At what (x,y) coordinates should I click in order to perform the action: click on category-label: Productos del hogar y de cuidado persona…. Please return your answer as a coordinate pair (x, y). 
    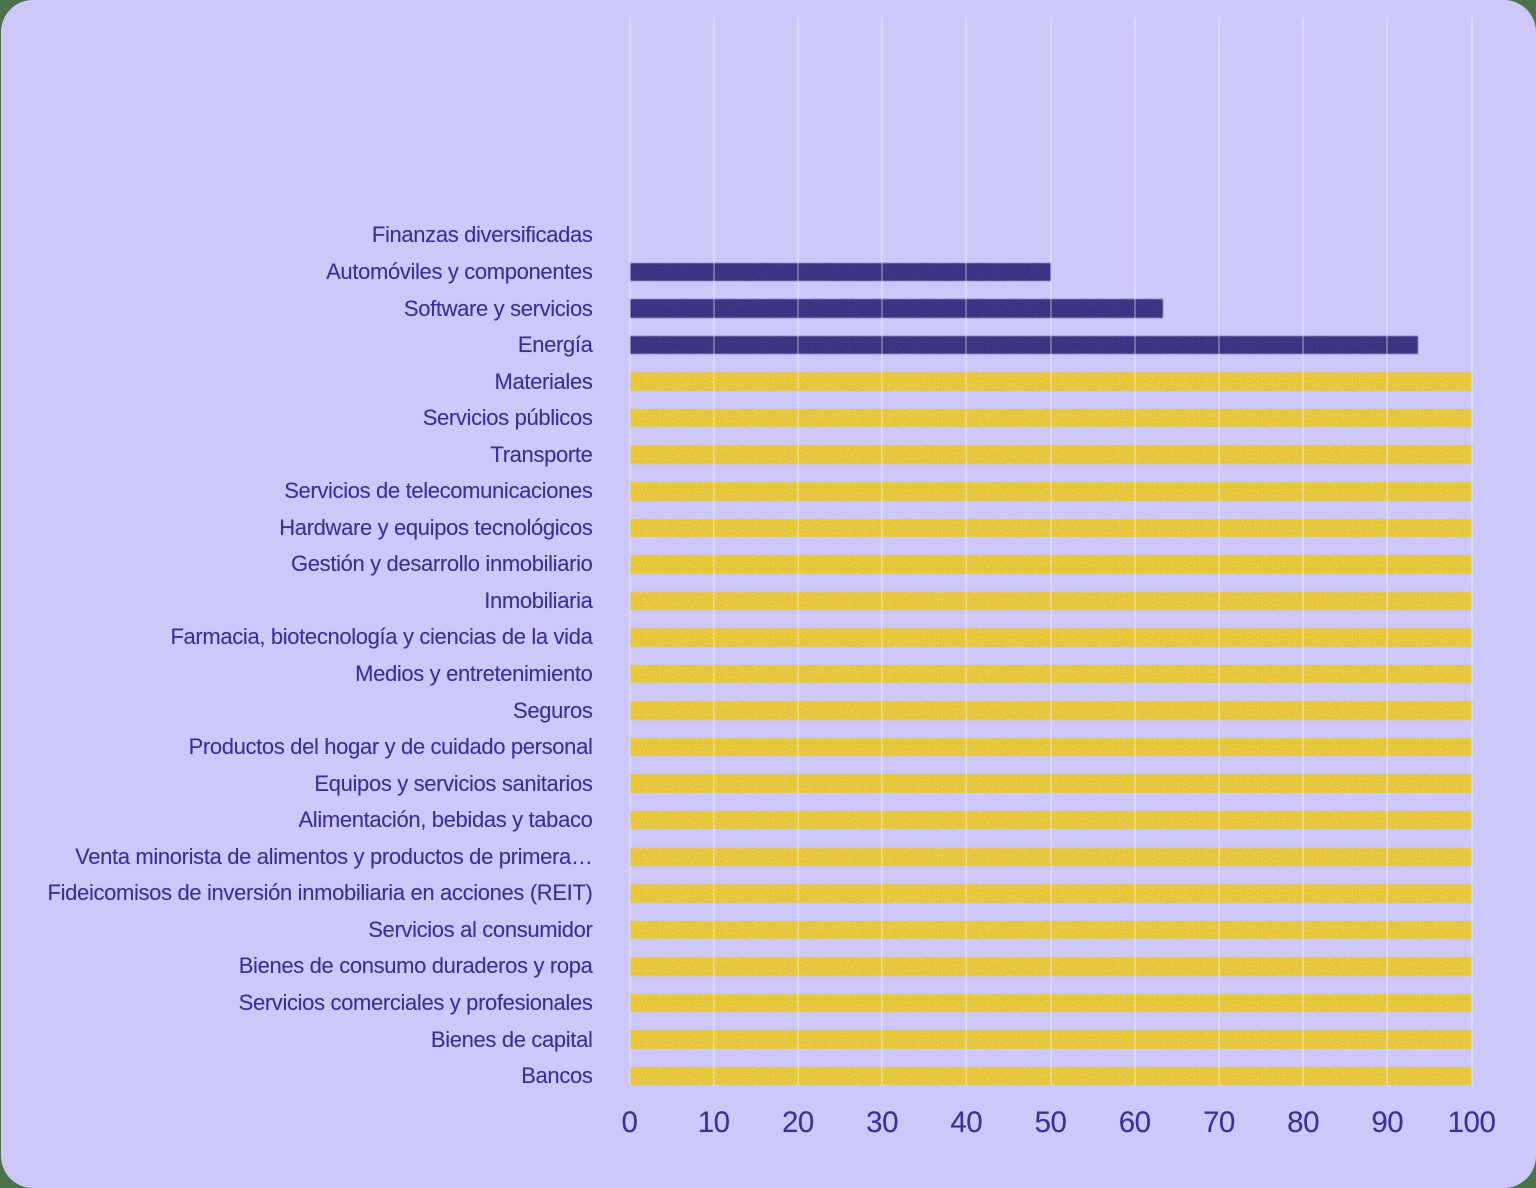
    Looking at the image, I should click on (390, 747).